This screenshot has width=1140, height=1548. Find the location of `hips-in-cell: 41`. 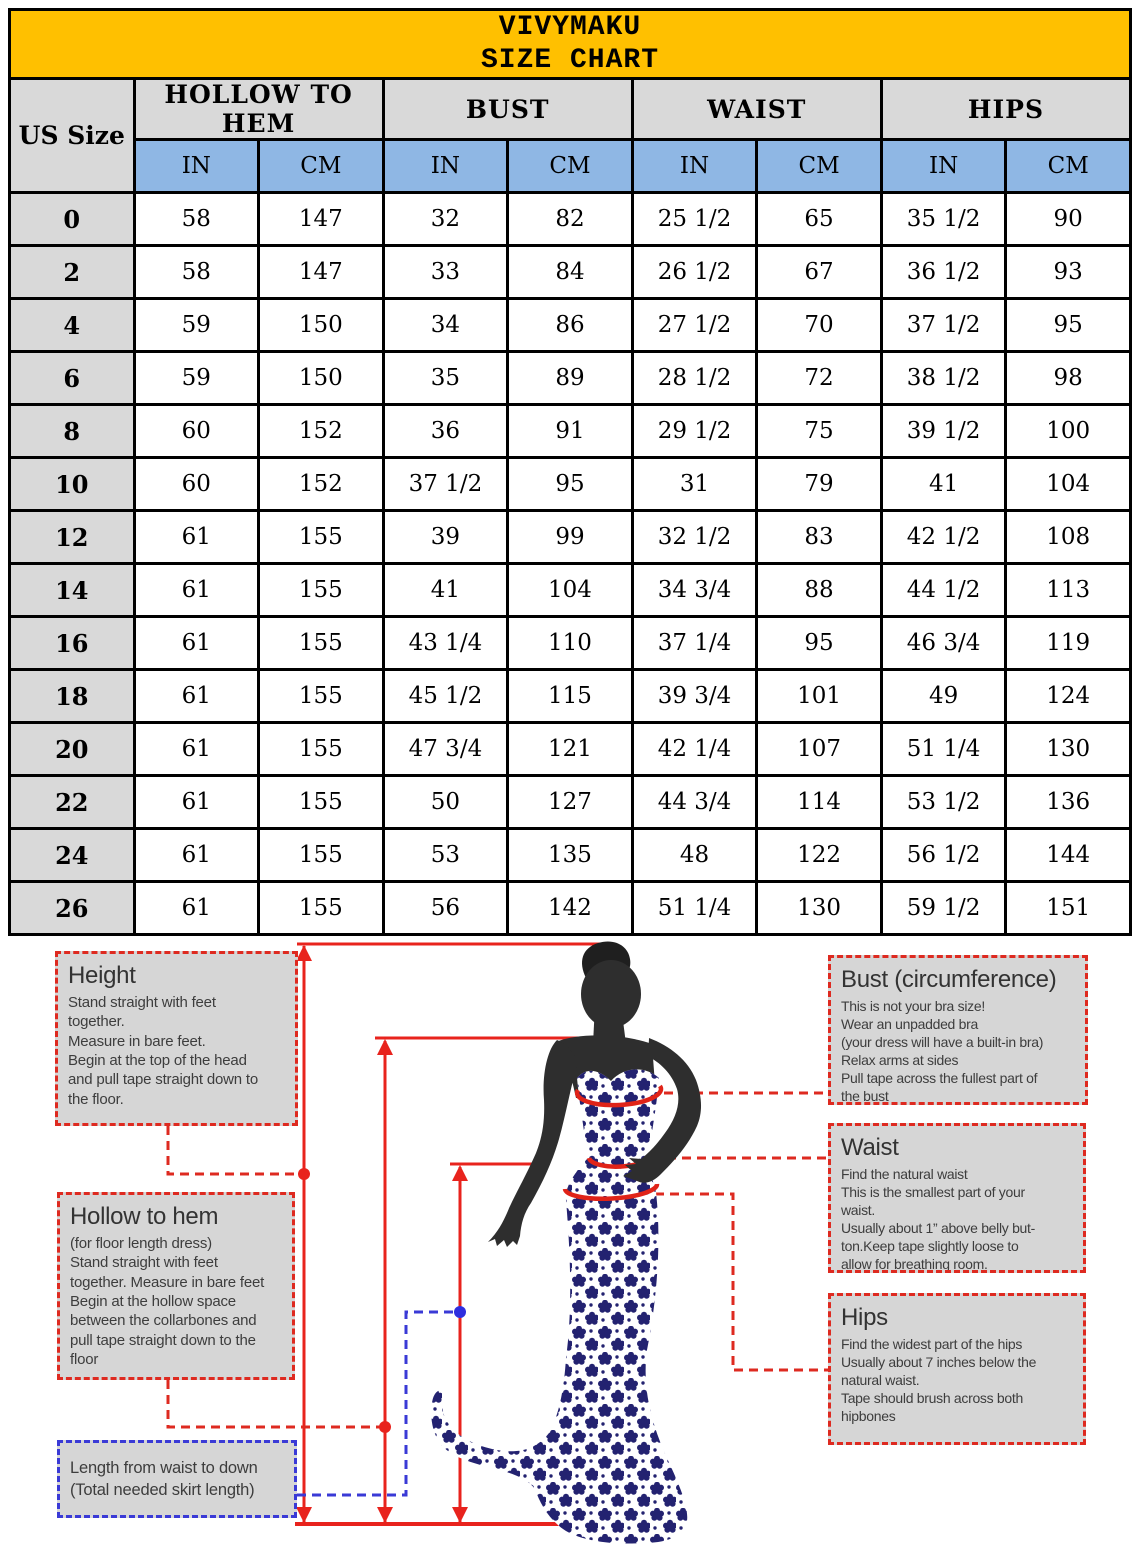

hips-in-cell: 41 is located at coordinates (943, 484).